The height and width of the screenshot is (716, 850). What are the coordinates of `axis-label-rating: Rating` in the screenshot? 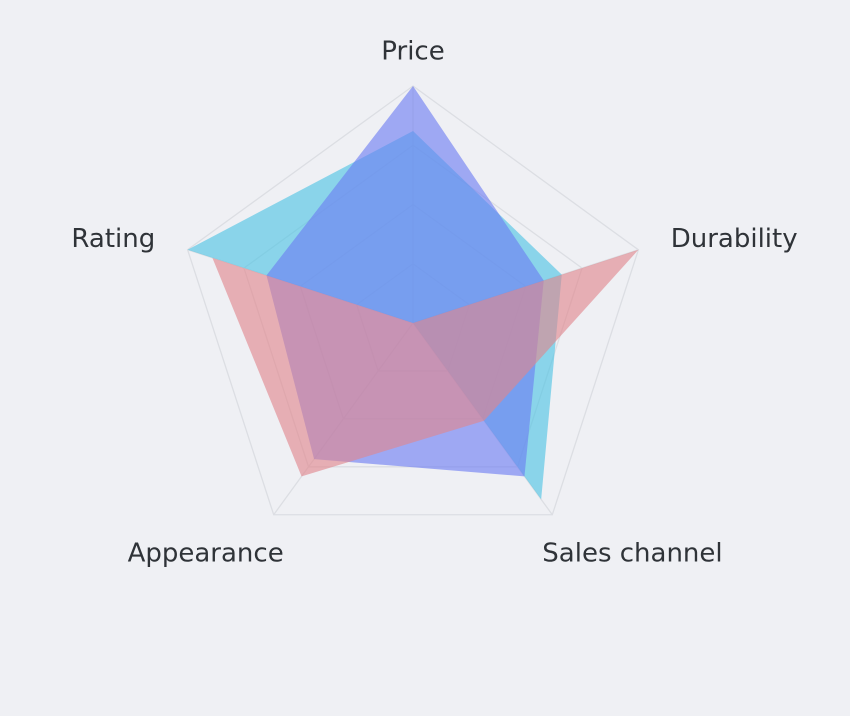 It's located at (113, 239).